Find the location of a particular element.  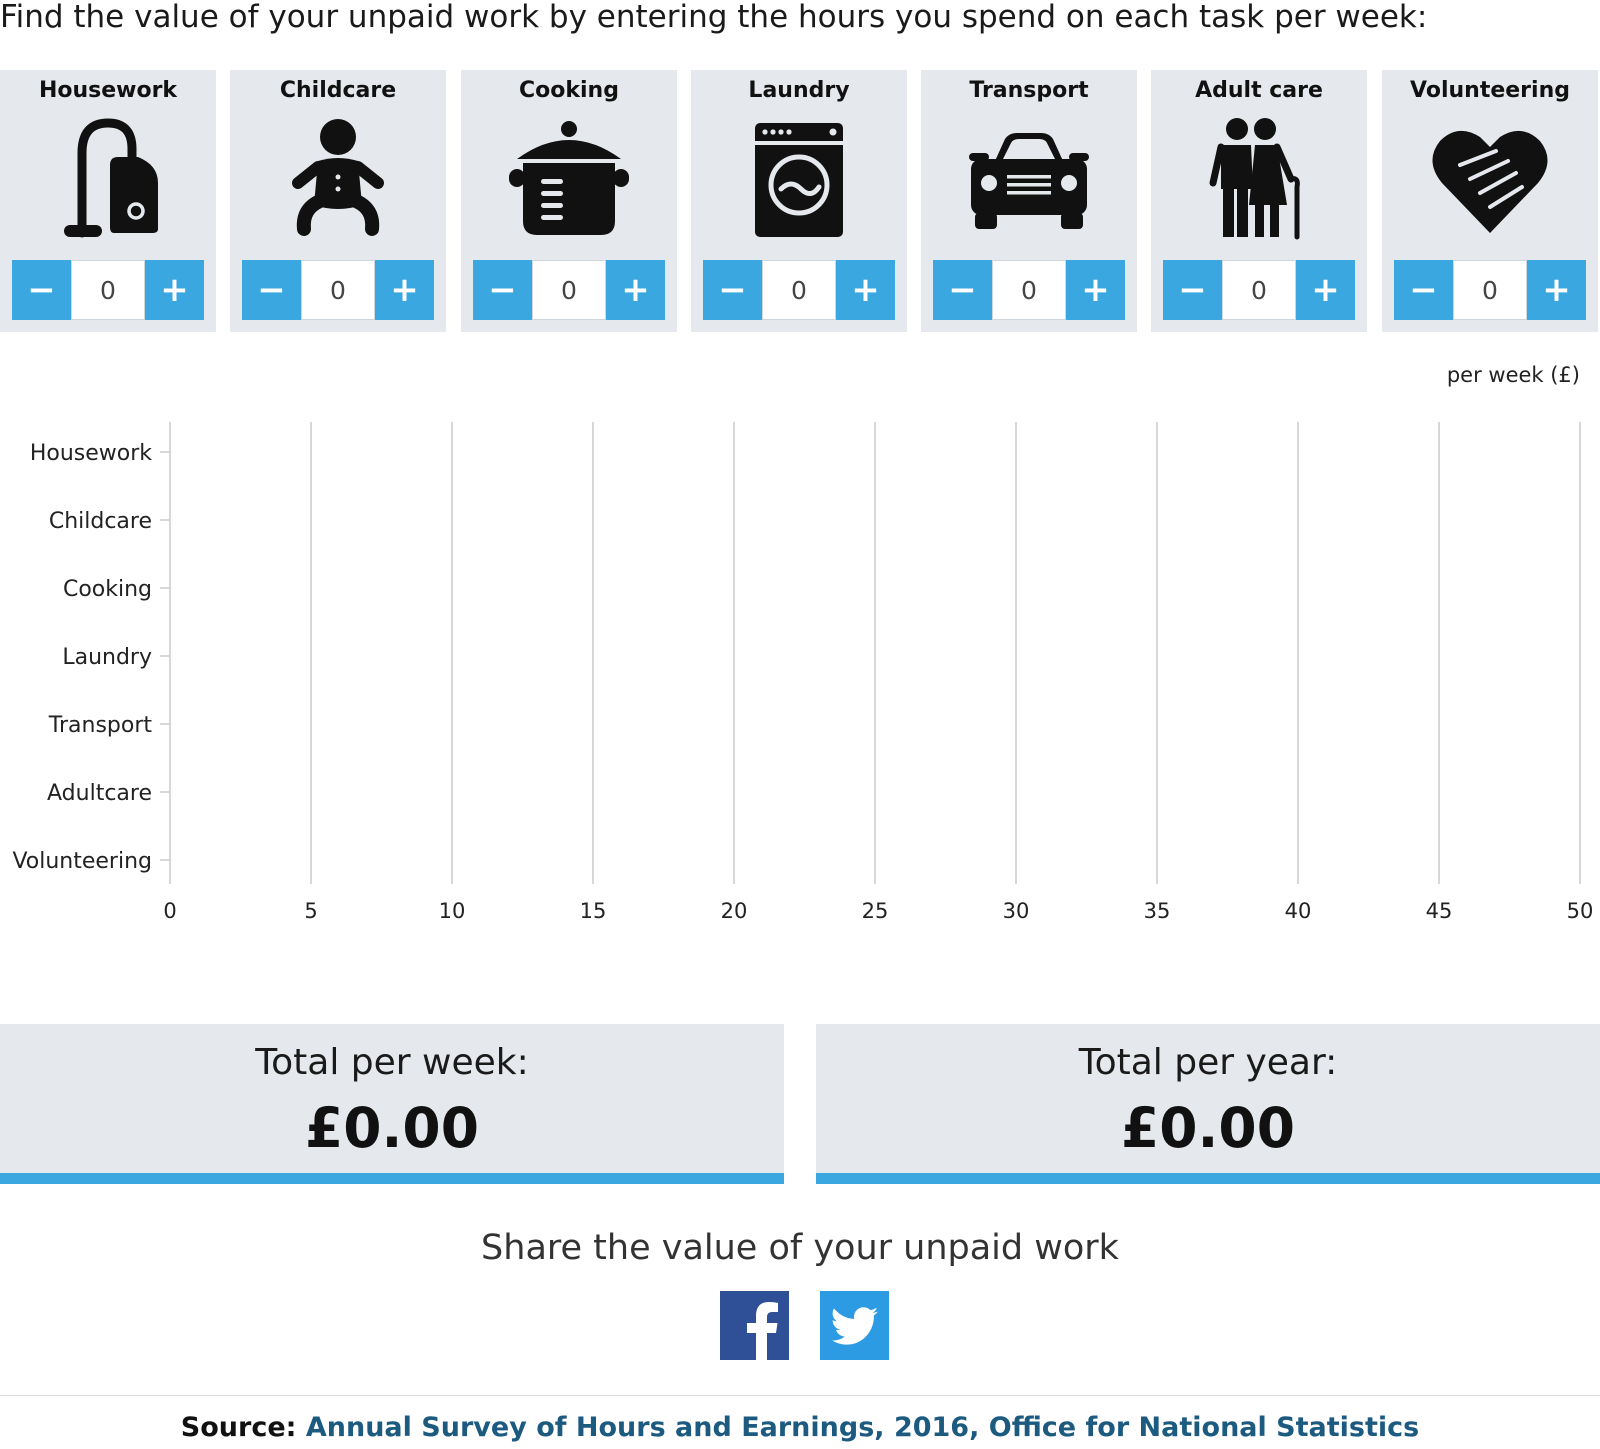

task-card-transport: Transport − + is located at coordinates (1029, 201).